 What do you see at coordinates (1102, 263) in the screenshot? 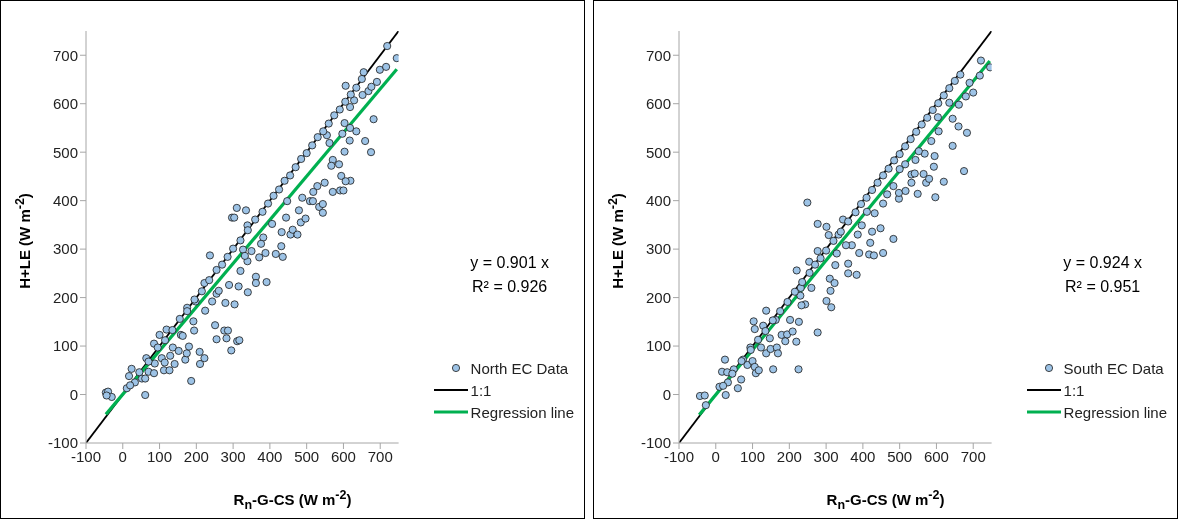
I see `text: y = 0.924 x` at bounding box center [1102, 263].